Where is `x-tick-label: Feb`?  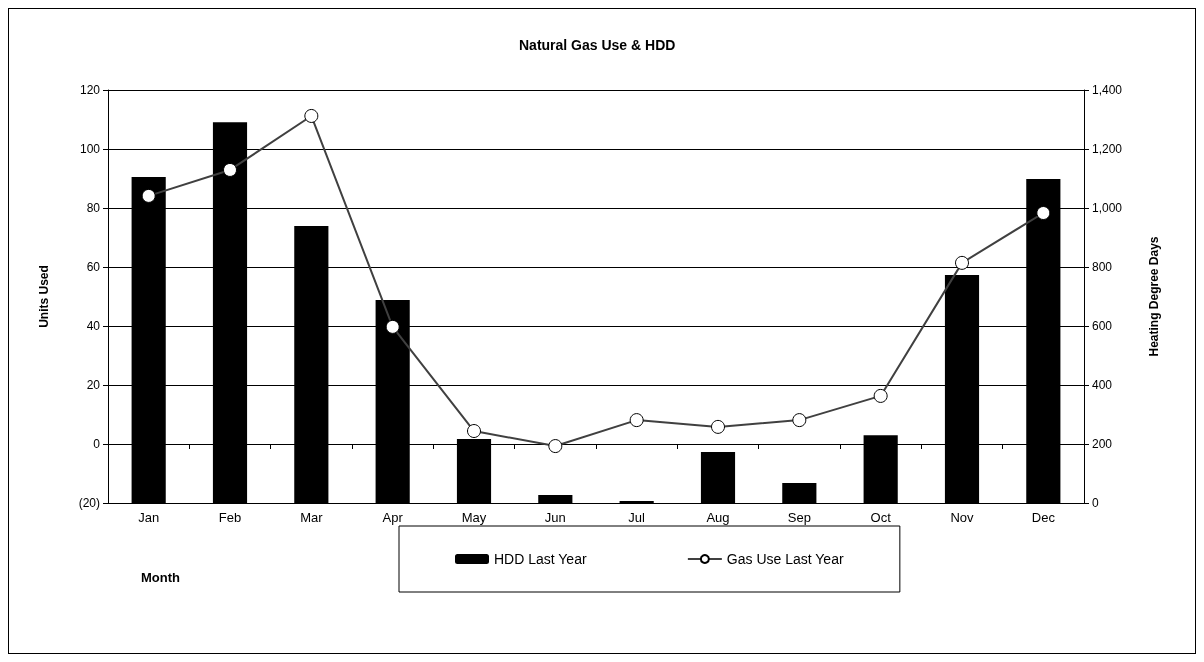 x-tick-label: Feb is located at coordinates (230, 517).